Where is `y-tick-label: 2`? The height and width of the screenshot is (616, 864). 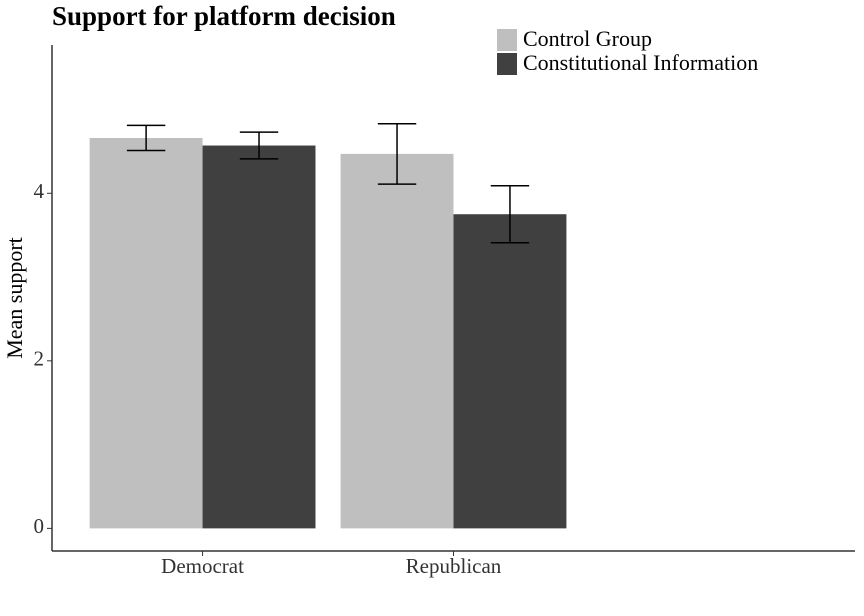 y-tick-label: 2 is located at coordinates (39, 359).